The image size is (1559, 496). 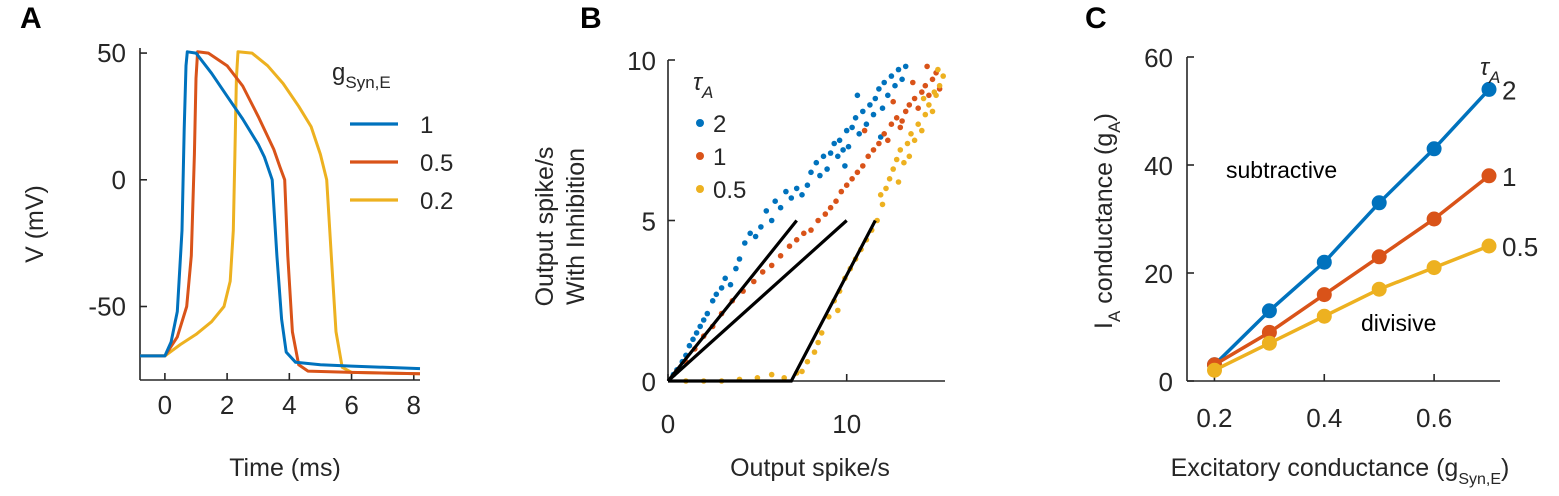 I want to click on x-tick-label-c: 0.4, so click(x=1324, y=418).